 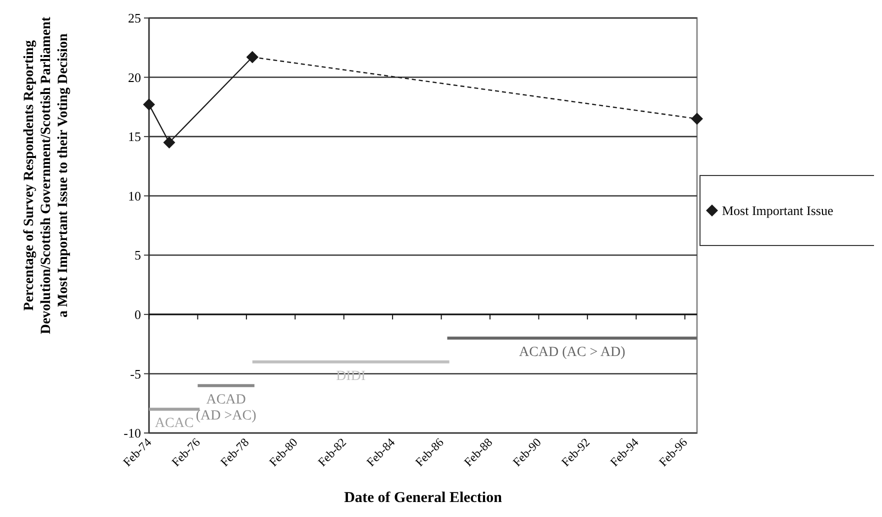 What do you see at coordinates (572, 352) in the screenshot?
I see `series-label: ACAD (AC > AD)` at bounding box center [572, 352].